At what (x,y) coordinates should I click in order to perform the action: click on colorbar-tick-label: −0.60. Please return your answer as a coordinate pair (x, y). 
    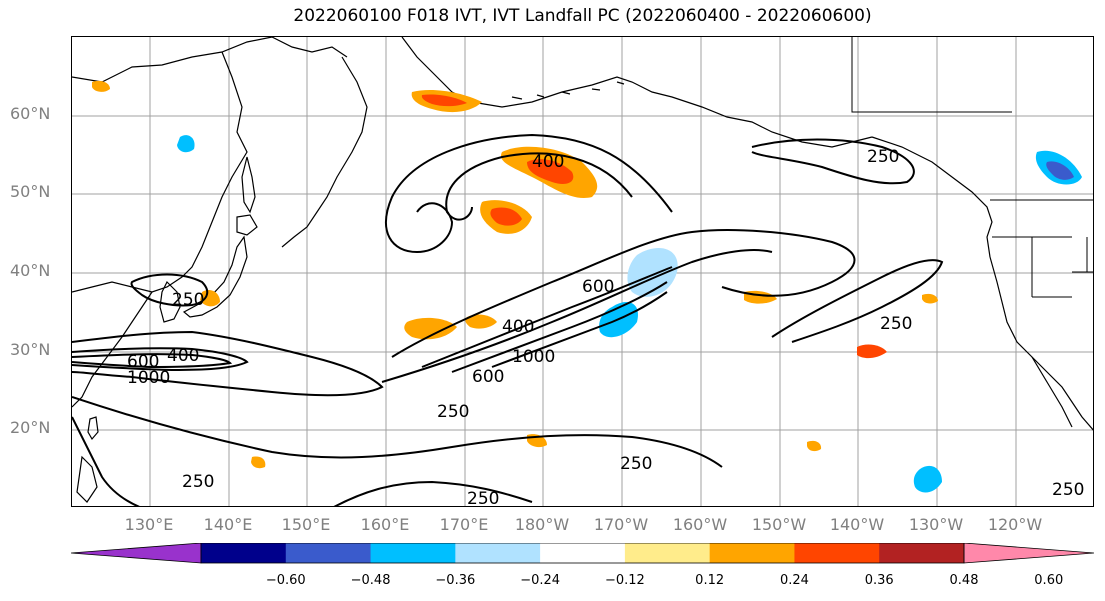
    Looking at the image, I should click on (285, 580).